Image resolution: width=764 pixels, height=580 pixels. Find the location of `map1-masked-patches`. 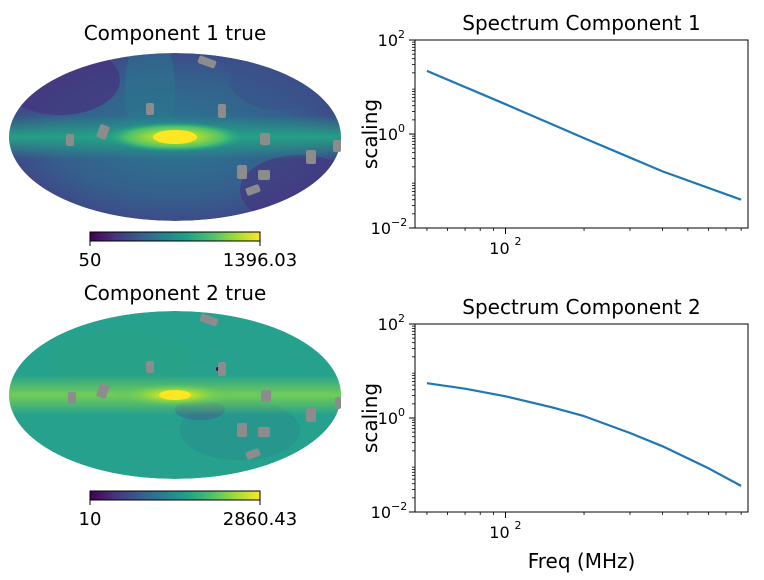

map1-masked-patches is located at coordinates (203, 125).